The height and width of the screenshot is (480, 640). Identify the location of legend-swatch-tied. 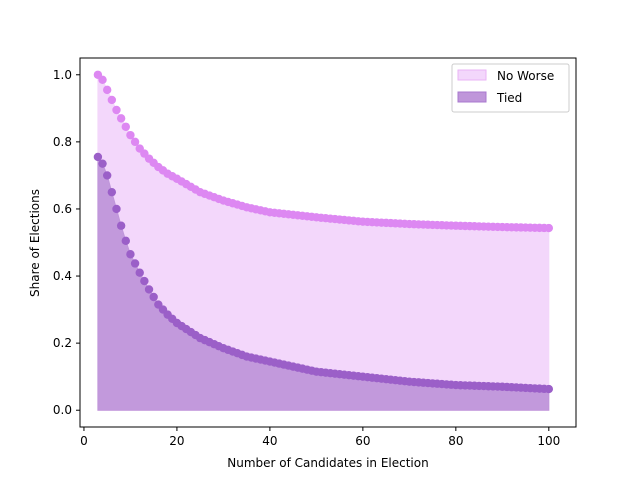
(472, 97).